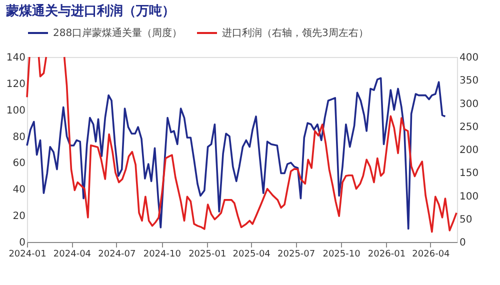 Image resolution: width=500 pixels, height=285 pixels. I want to click on x-tick-label: 2026-01, so click(387, 255).